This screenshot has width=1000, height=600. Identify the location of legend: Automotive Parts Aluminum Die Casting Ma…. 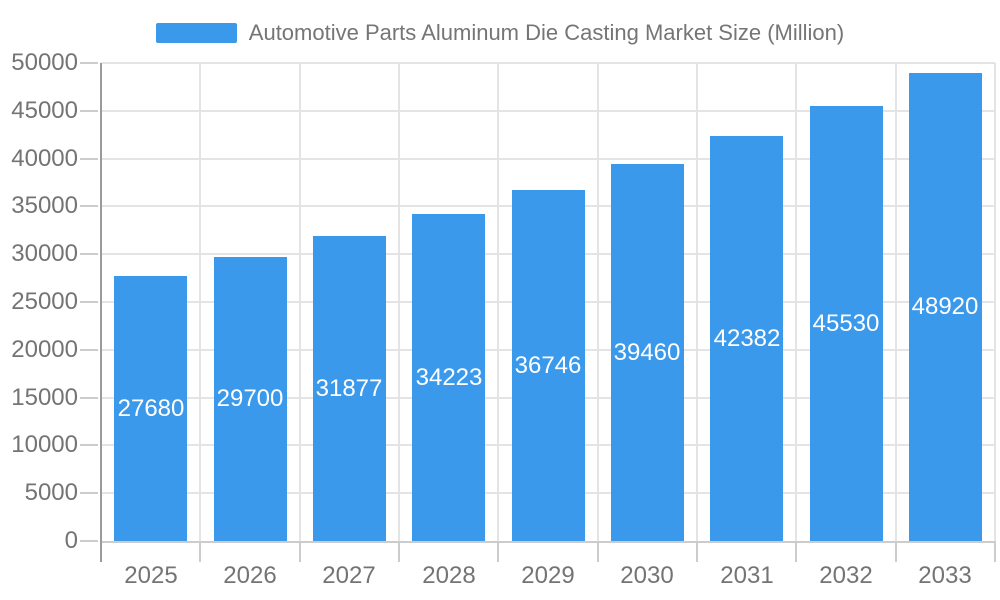
(500, 32).